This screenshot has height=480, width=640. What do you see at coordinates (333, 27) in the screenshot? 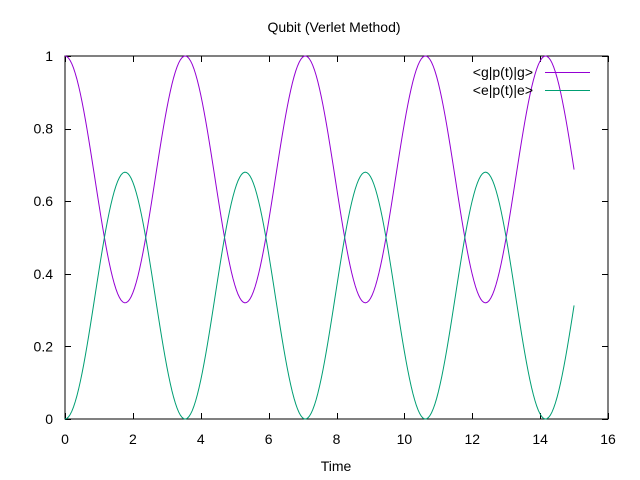
I see `chart-title: Qubit (Verlet Method)` at bounding box center [333, 27].